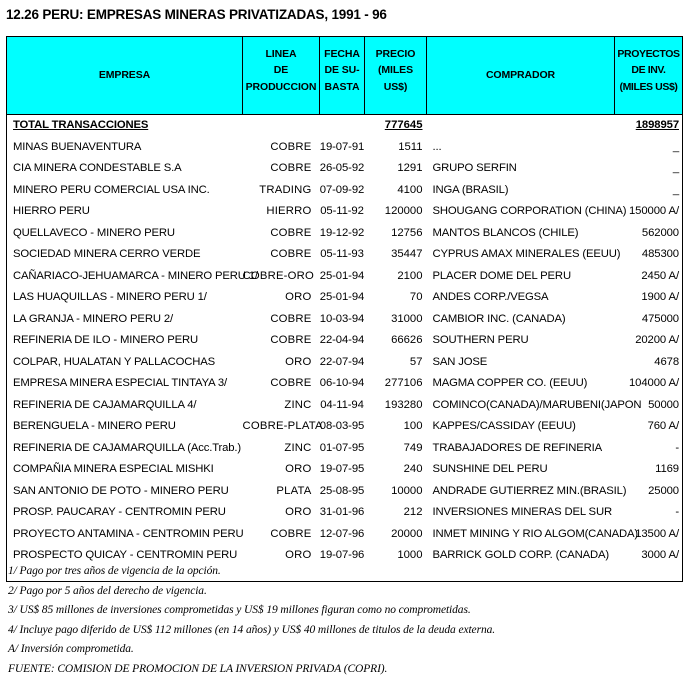  What do you see at coordinates (521, 126) in the screenshot?
I see `cell-comprador` at bounding box center [521, 126].